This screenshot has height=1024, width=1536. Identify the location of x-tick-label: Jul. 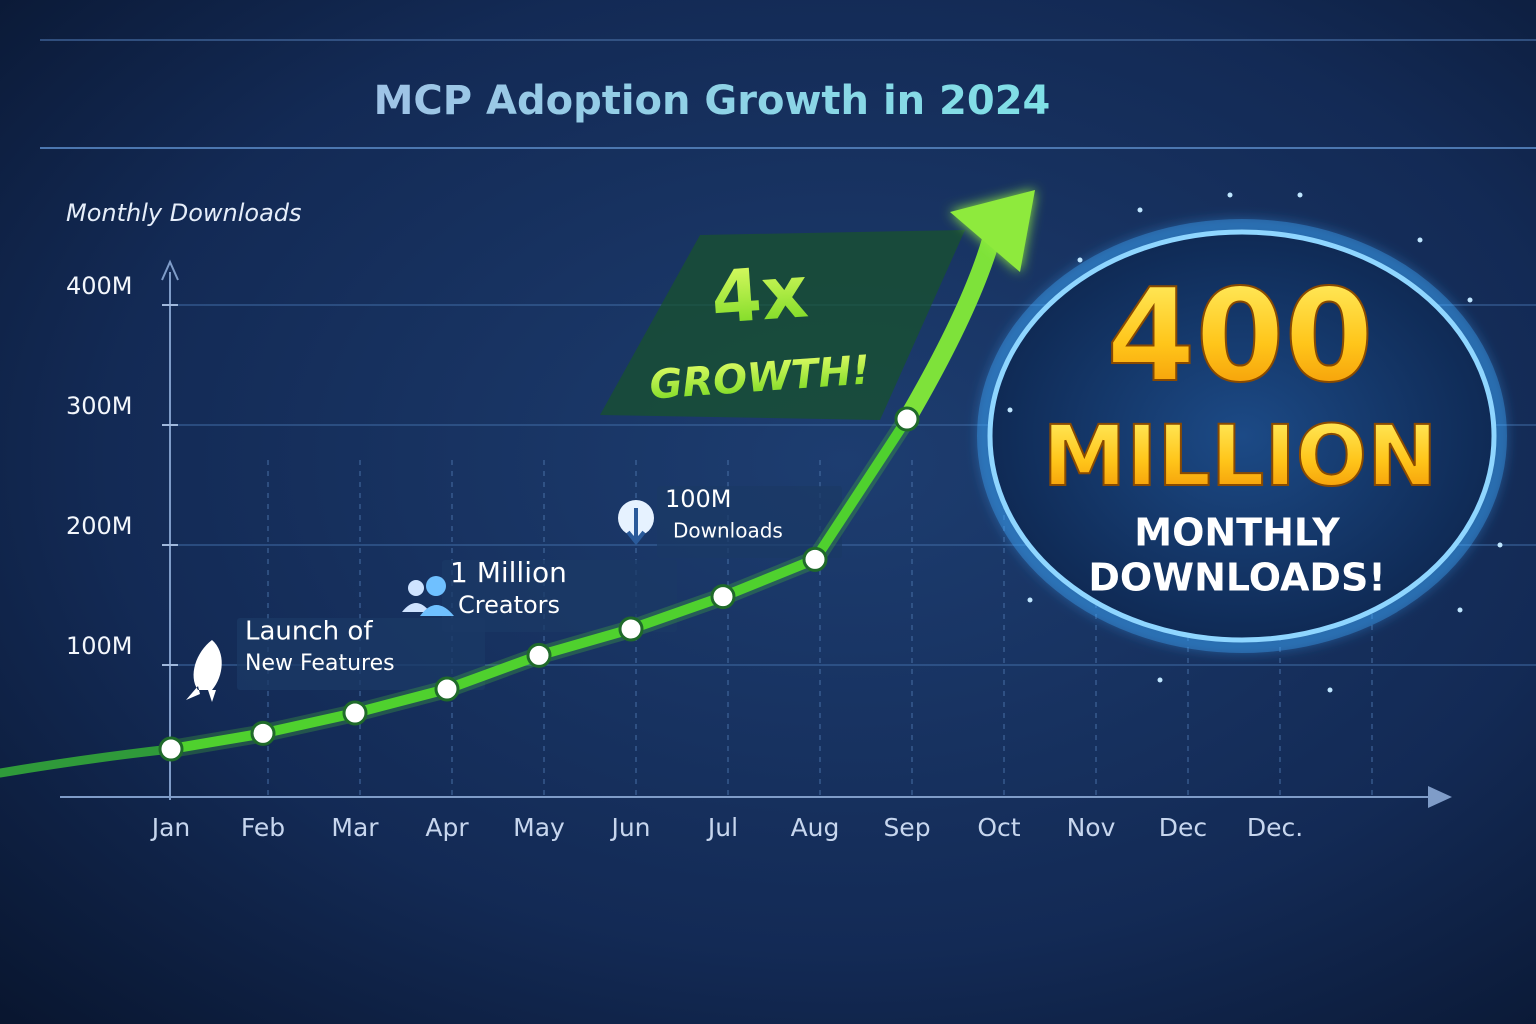
(722, 827).